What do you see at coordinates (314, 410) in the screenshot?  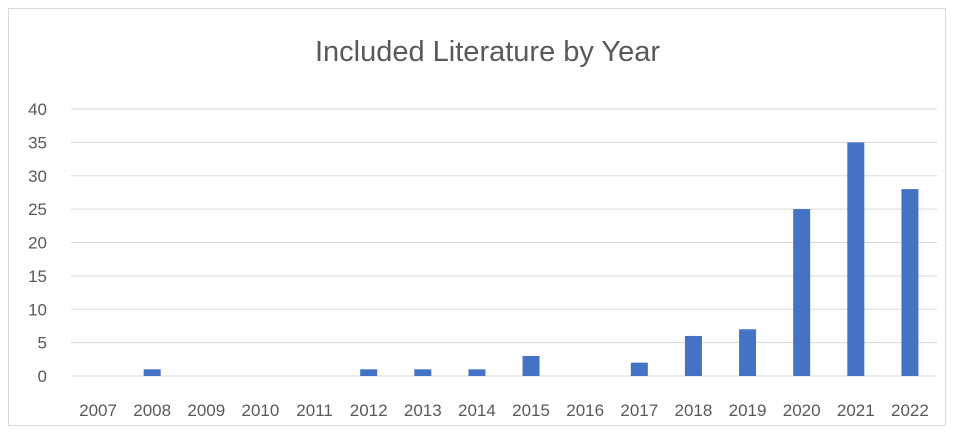 I see `x-tick-label: 2011` at bounding box center [314, 410].